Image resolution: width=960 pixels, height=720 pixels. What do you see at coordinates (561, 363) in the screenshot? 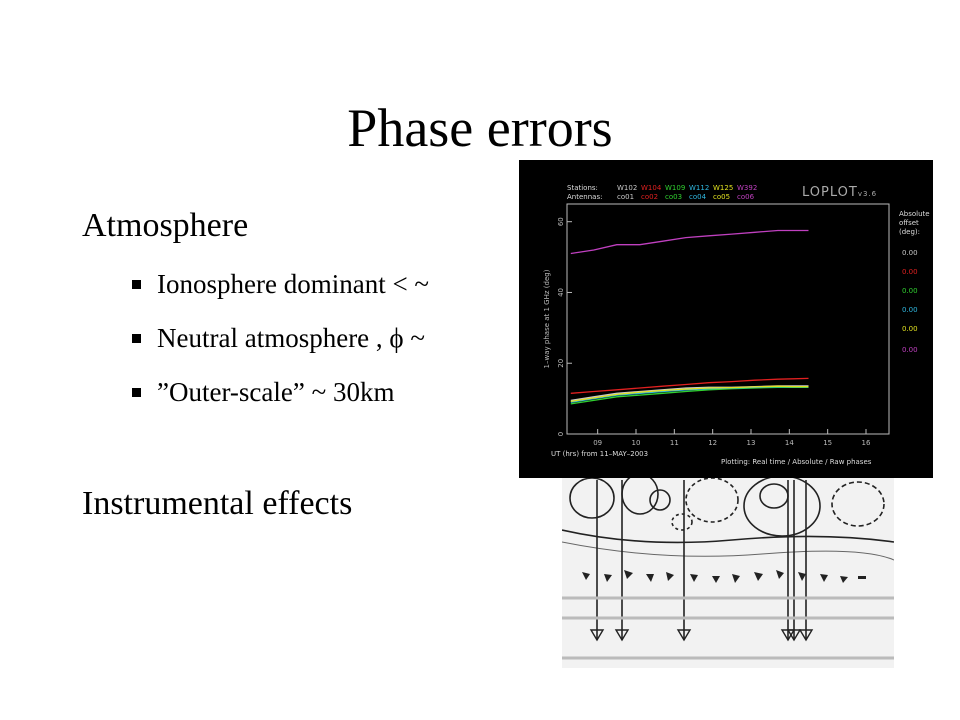
I see `y-tick-label: 20` at bounding box center [561, 363].